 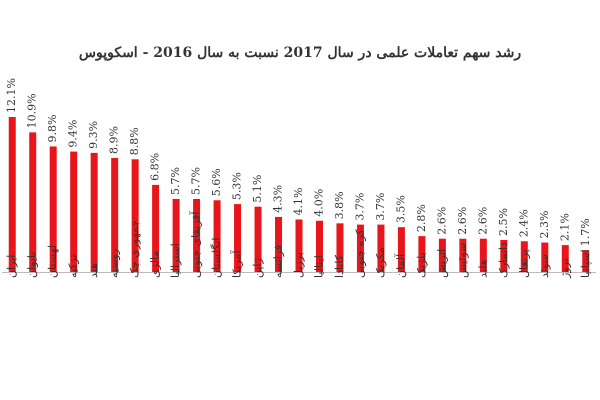 I want to click on data-label: 3.5%, so click(x=400, y=209).